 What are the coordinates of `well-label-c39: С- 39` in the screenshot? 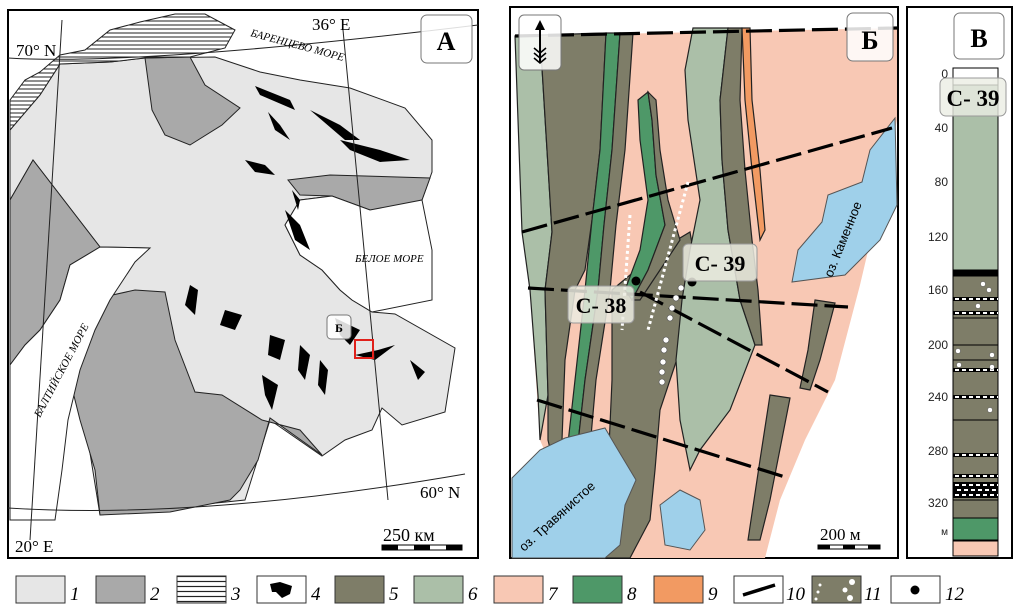 It's located at (720, 263).